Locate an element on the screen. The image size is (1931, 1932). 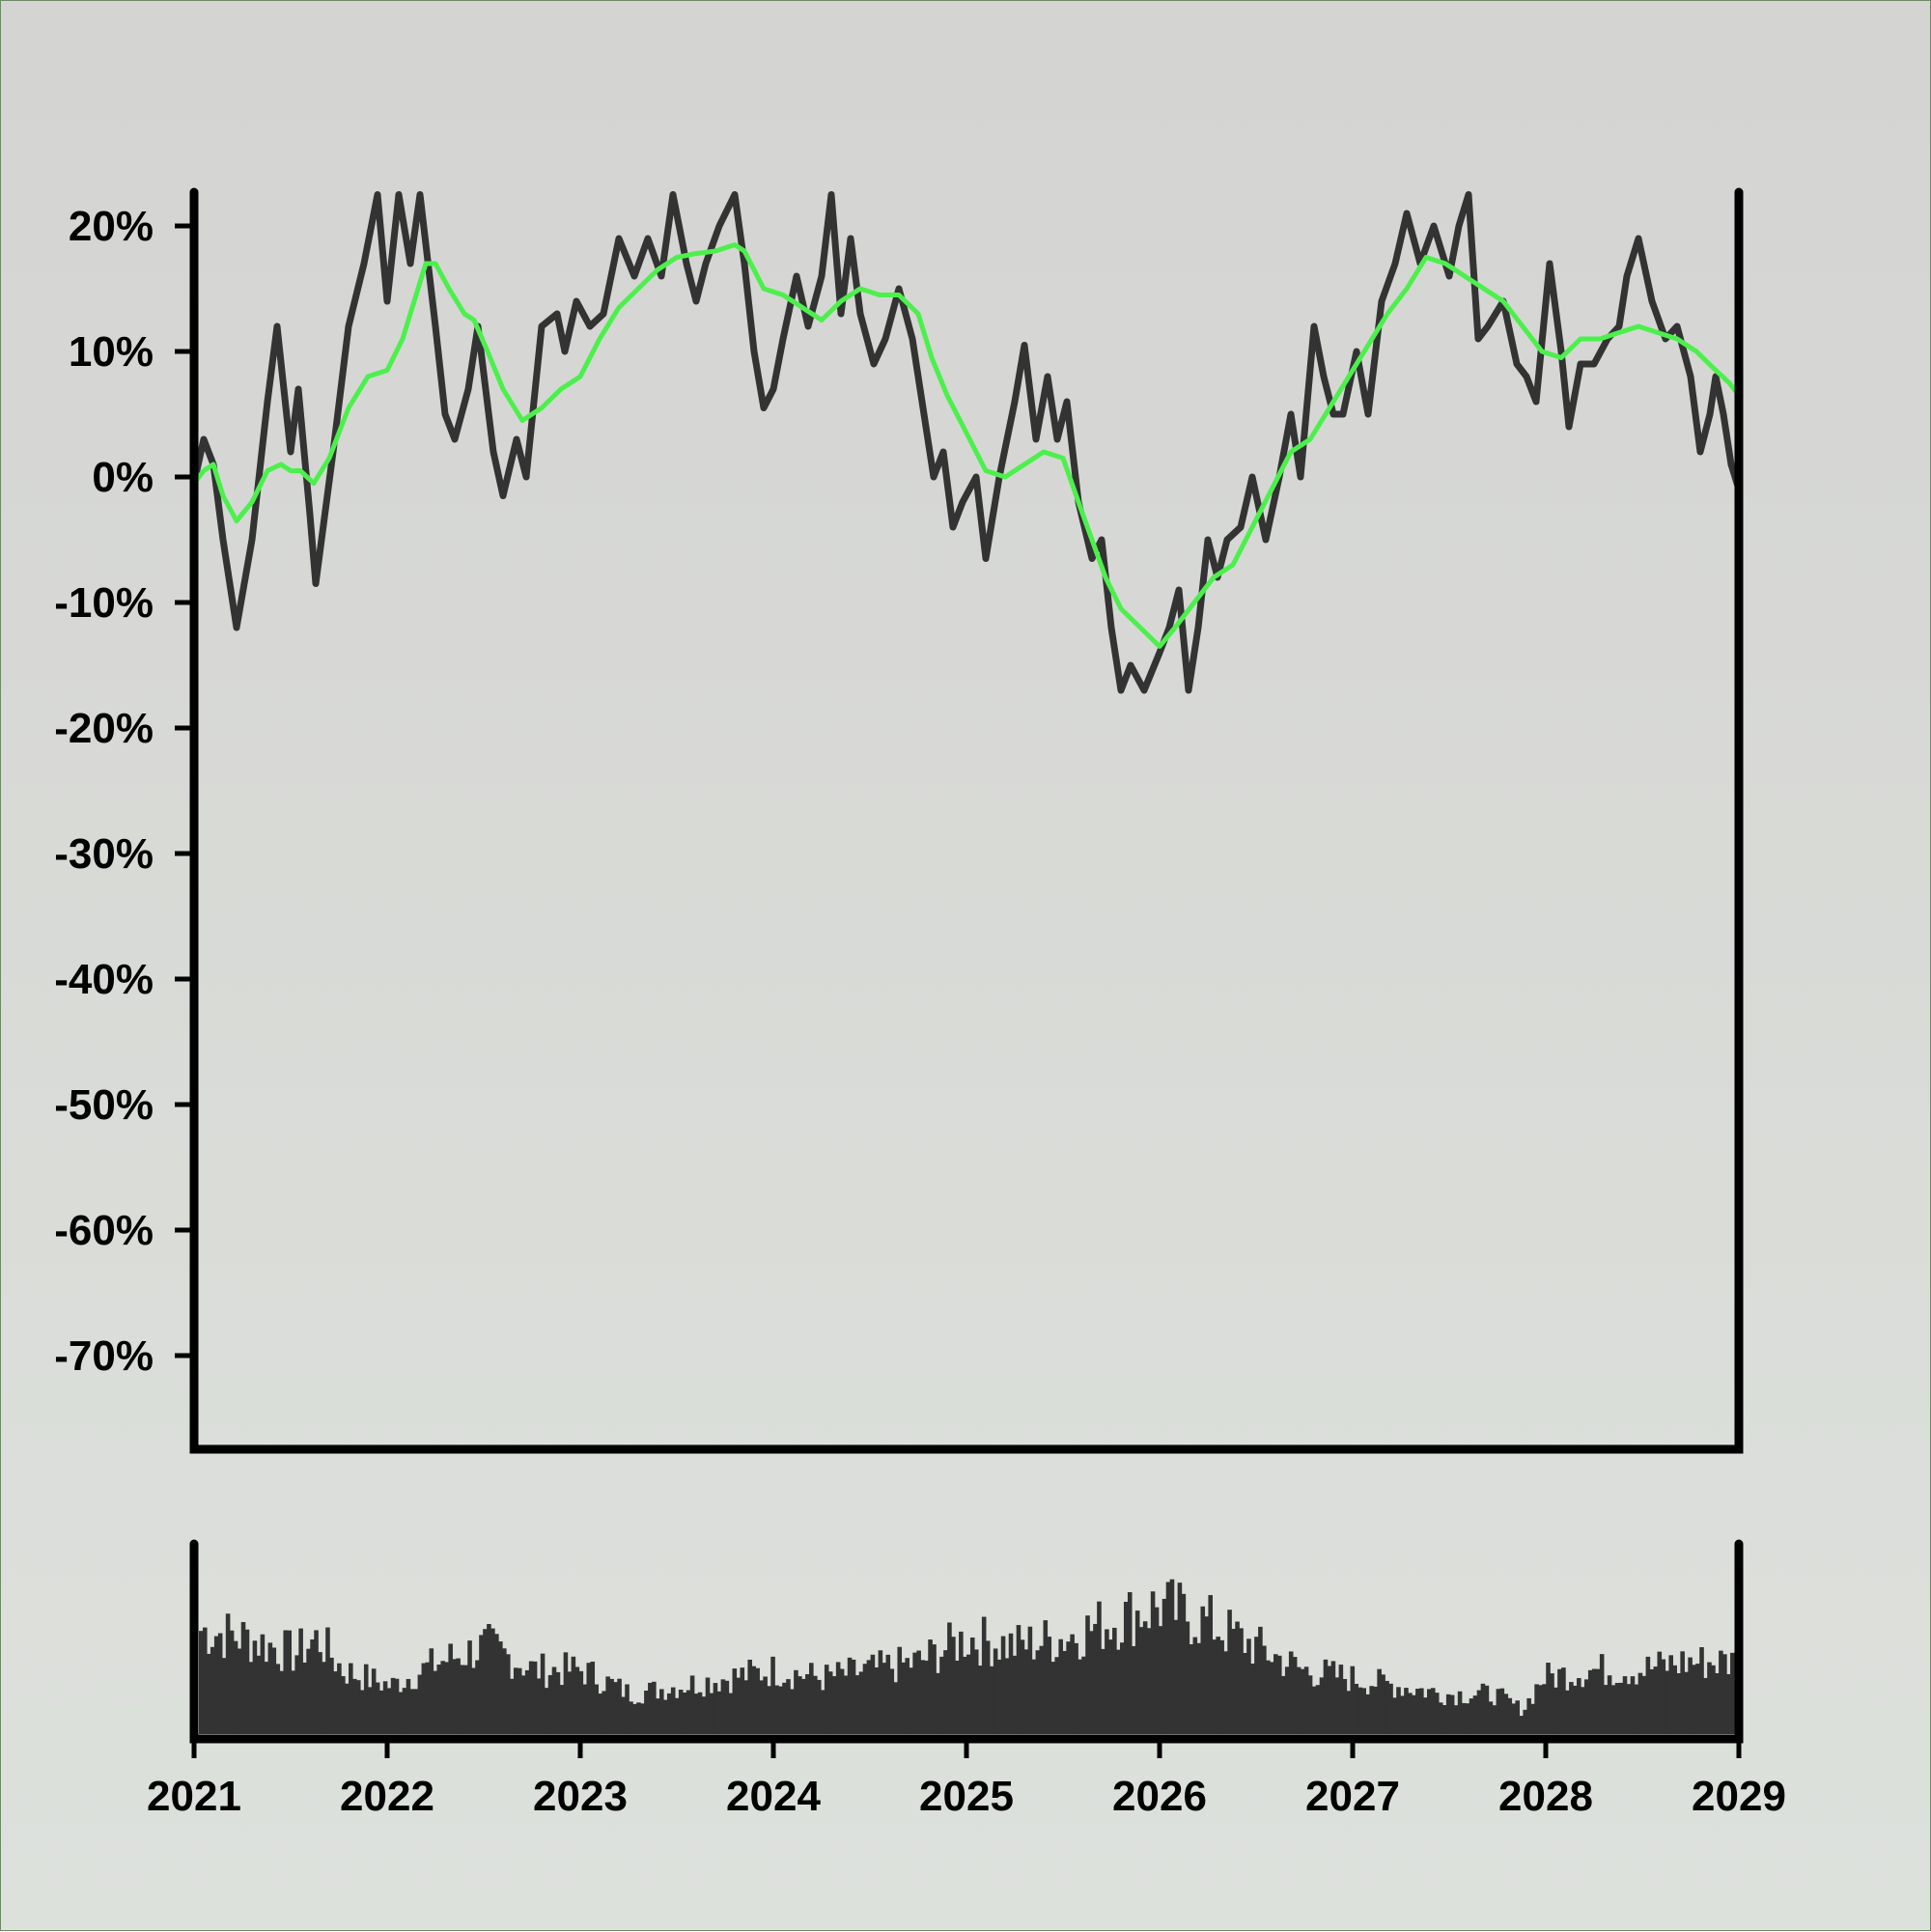
y-tick-label: -20% is located at coordinates (104, 729).